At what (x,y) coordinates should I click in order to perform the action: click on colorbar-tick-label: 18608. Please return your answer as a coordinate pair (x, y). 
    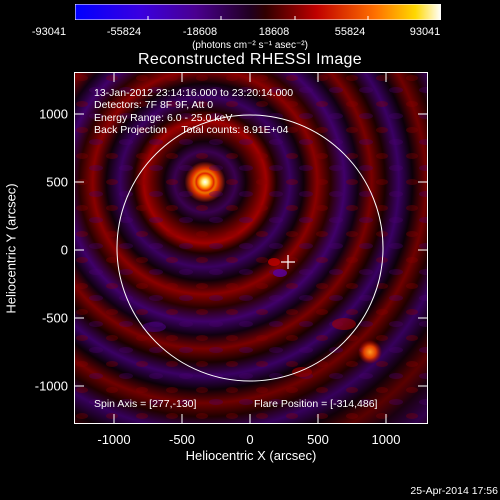
    Looking at the image, I should click on (274, 32).